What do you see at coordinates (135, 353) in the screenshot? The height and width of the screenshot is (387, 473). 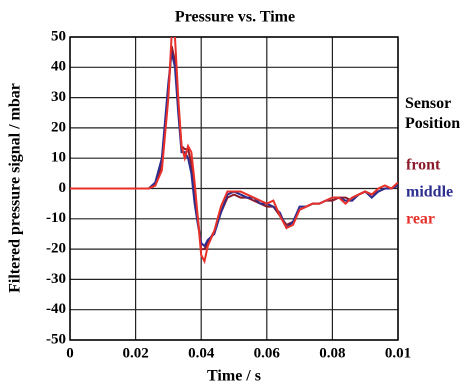 I see `x-tick-label: 0.02` at bounding box center [135, 353].